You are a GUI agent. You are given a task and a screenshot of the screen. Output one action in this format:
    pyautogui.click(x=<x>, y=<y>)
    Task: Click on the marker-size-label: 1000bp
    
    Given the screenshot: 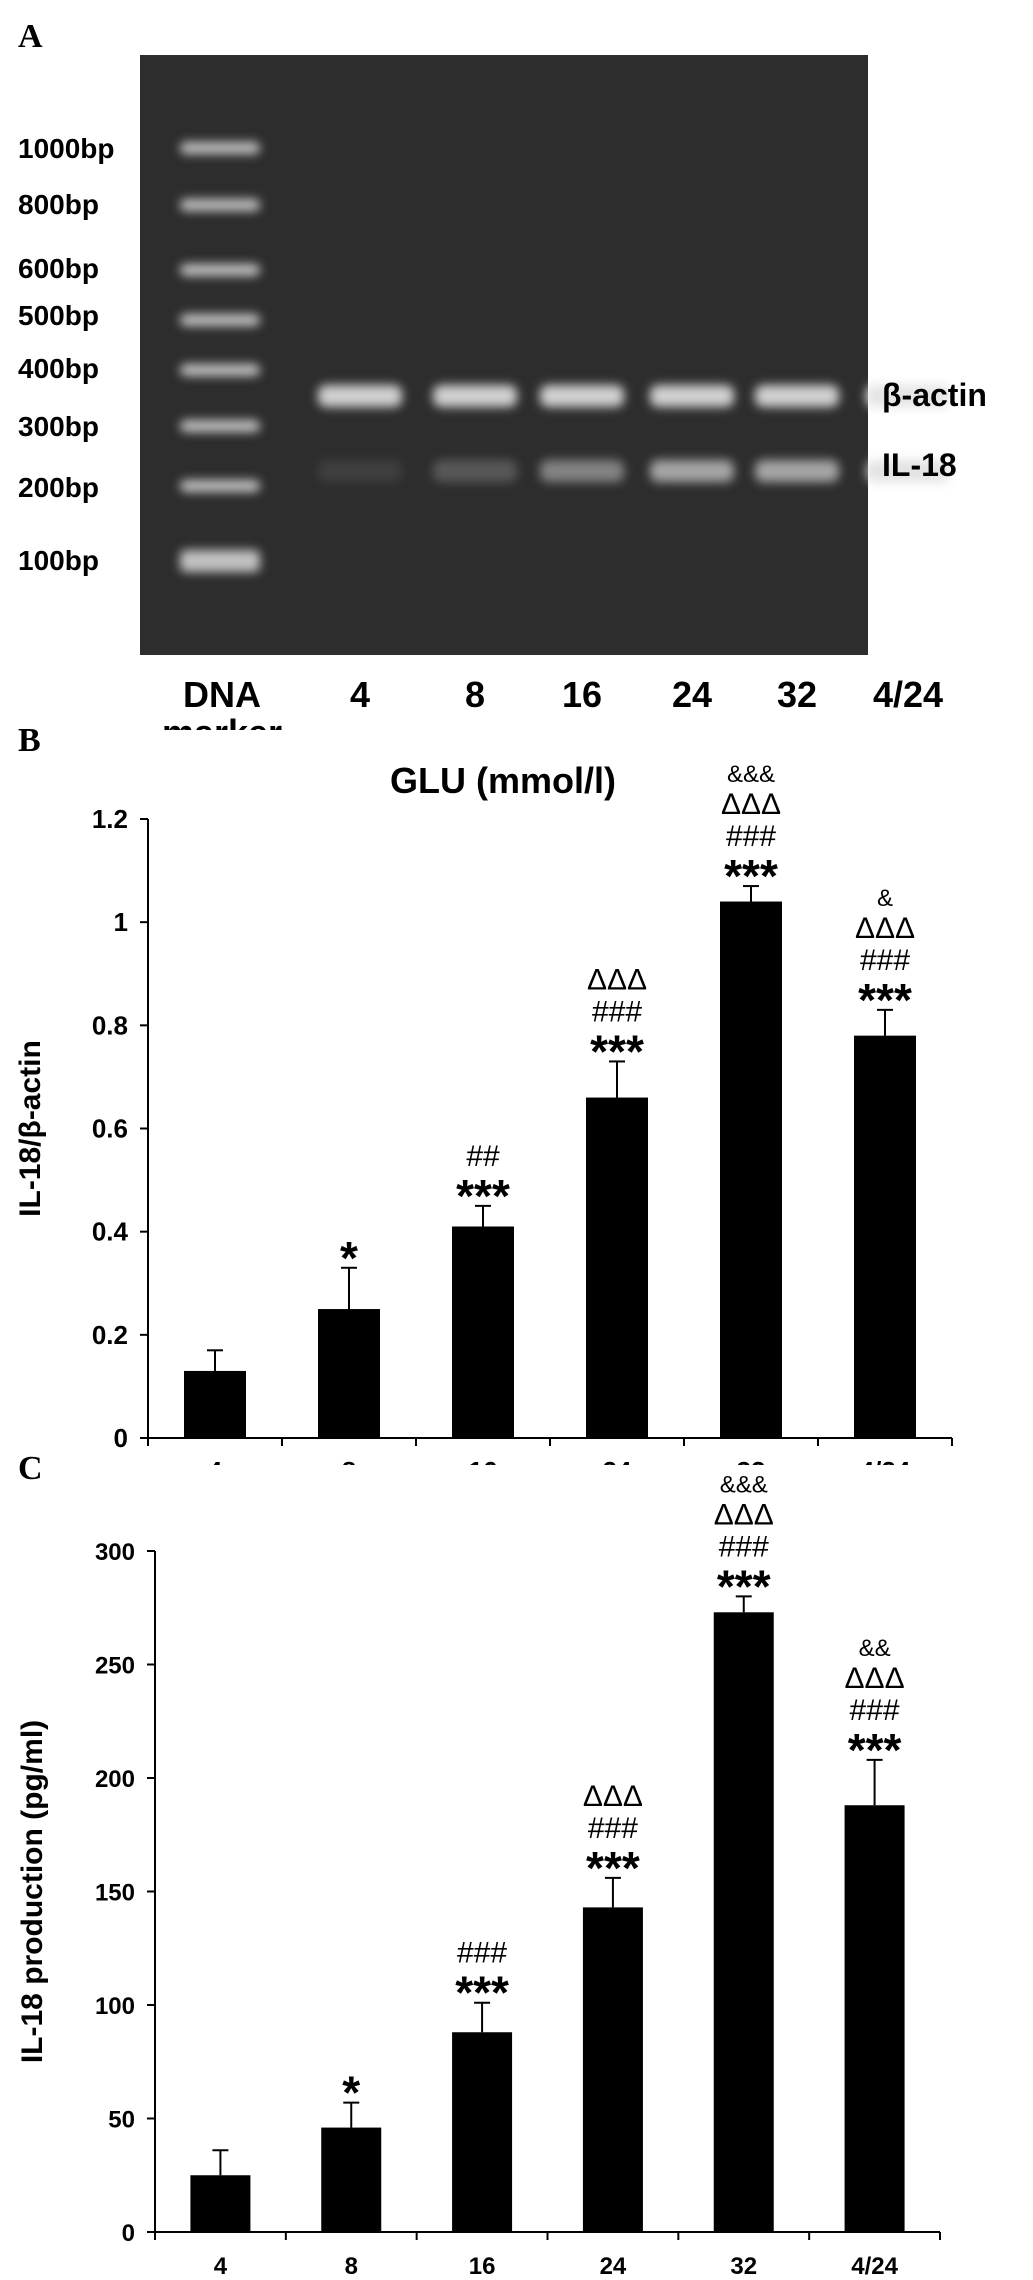 What is the action you would take?
    pyautogui.click(x=66, y=148)
    